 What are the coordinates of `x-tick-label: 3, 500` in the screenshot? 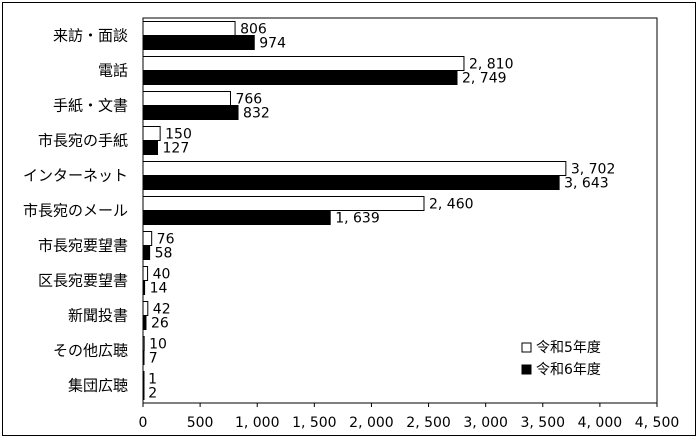 It's located at (543, 423).